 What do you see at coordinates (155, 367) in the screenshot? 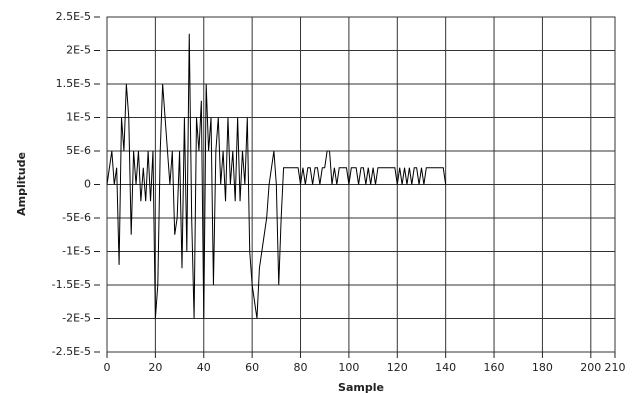
I see `x-tick-label: 20` at bounding box center [155, 367].